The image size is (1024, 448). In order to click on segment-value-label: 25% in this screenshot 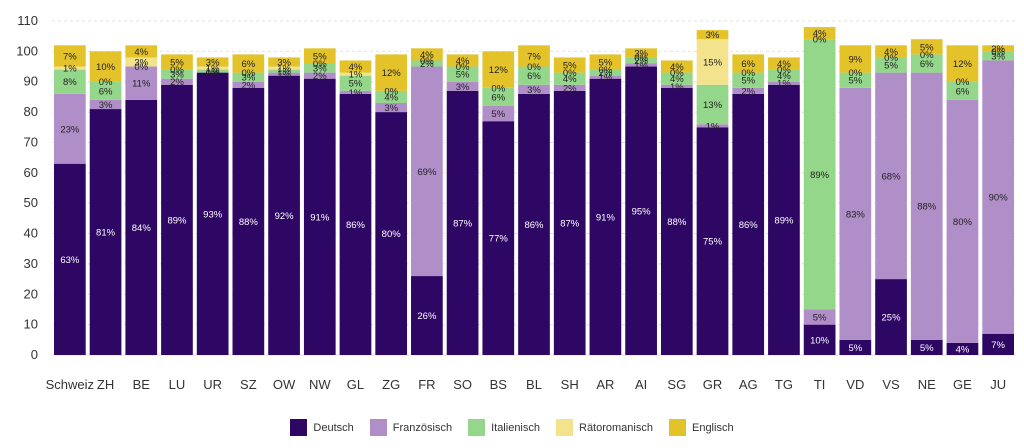, I will do `click(892, 318)`.